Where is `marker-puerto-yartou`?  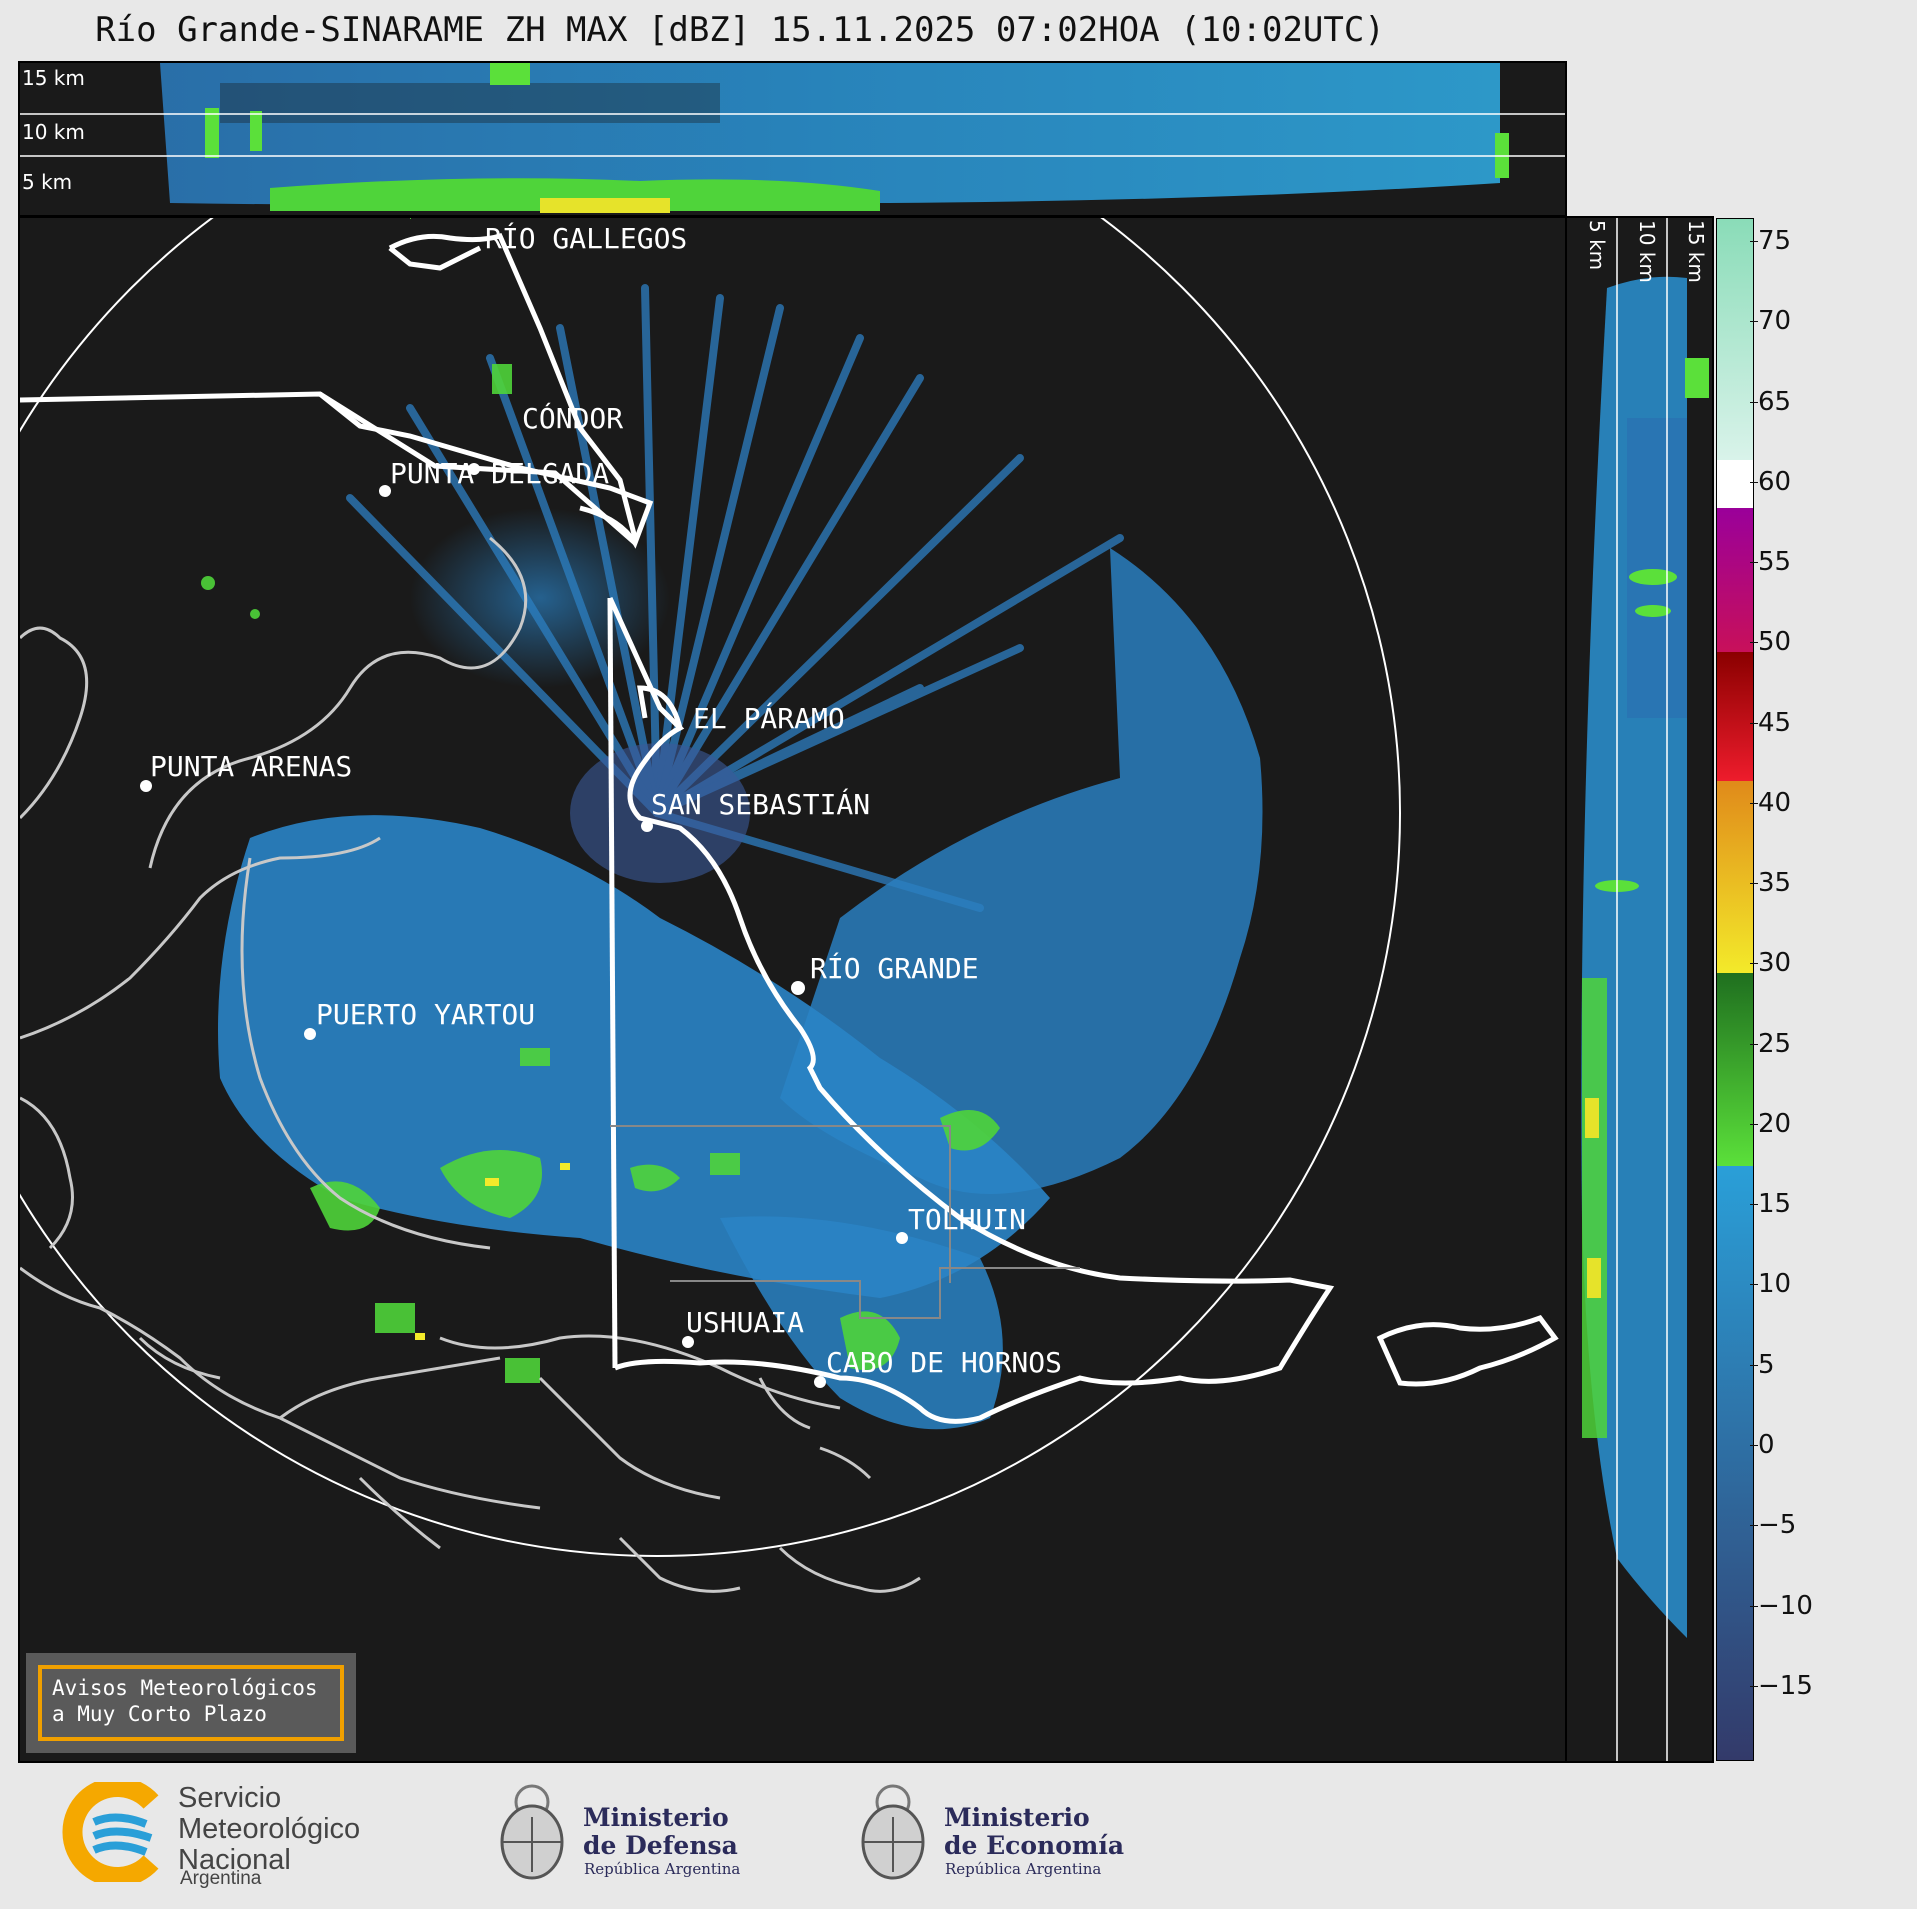
marker-puerto-yartou is located at coordinates (310, 1034).